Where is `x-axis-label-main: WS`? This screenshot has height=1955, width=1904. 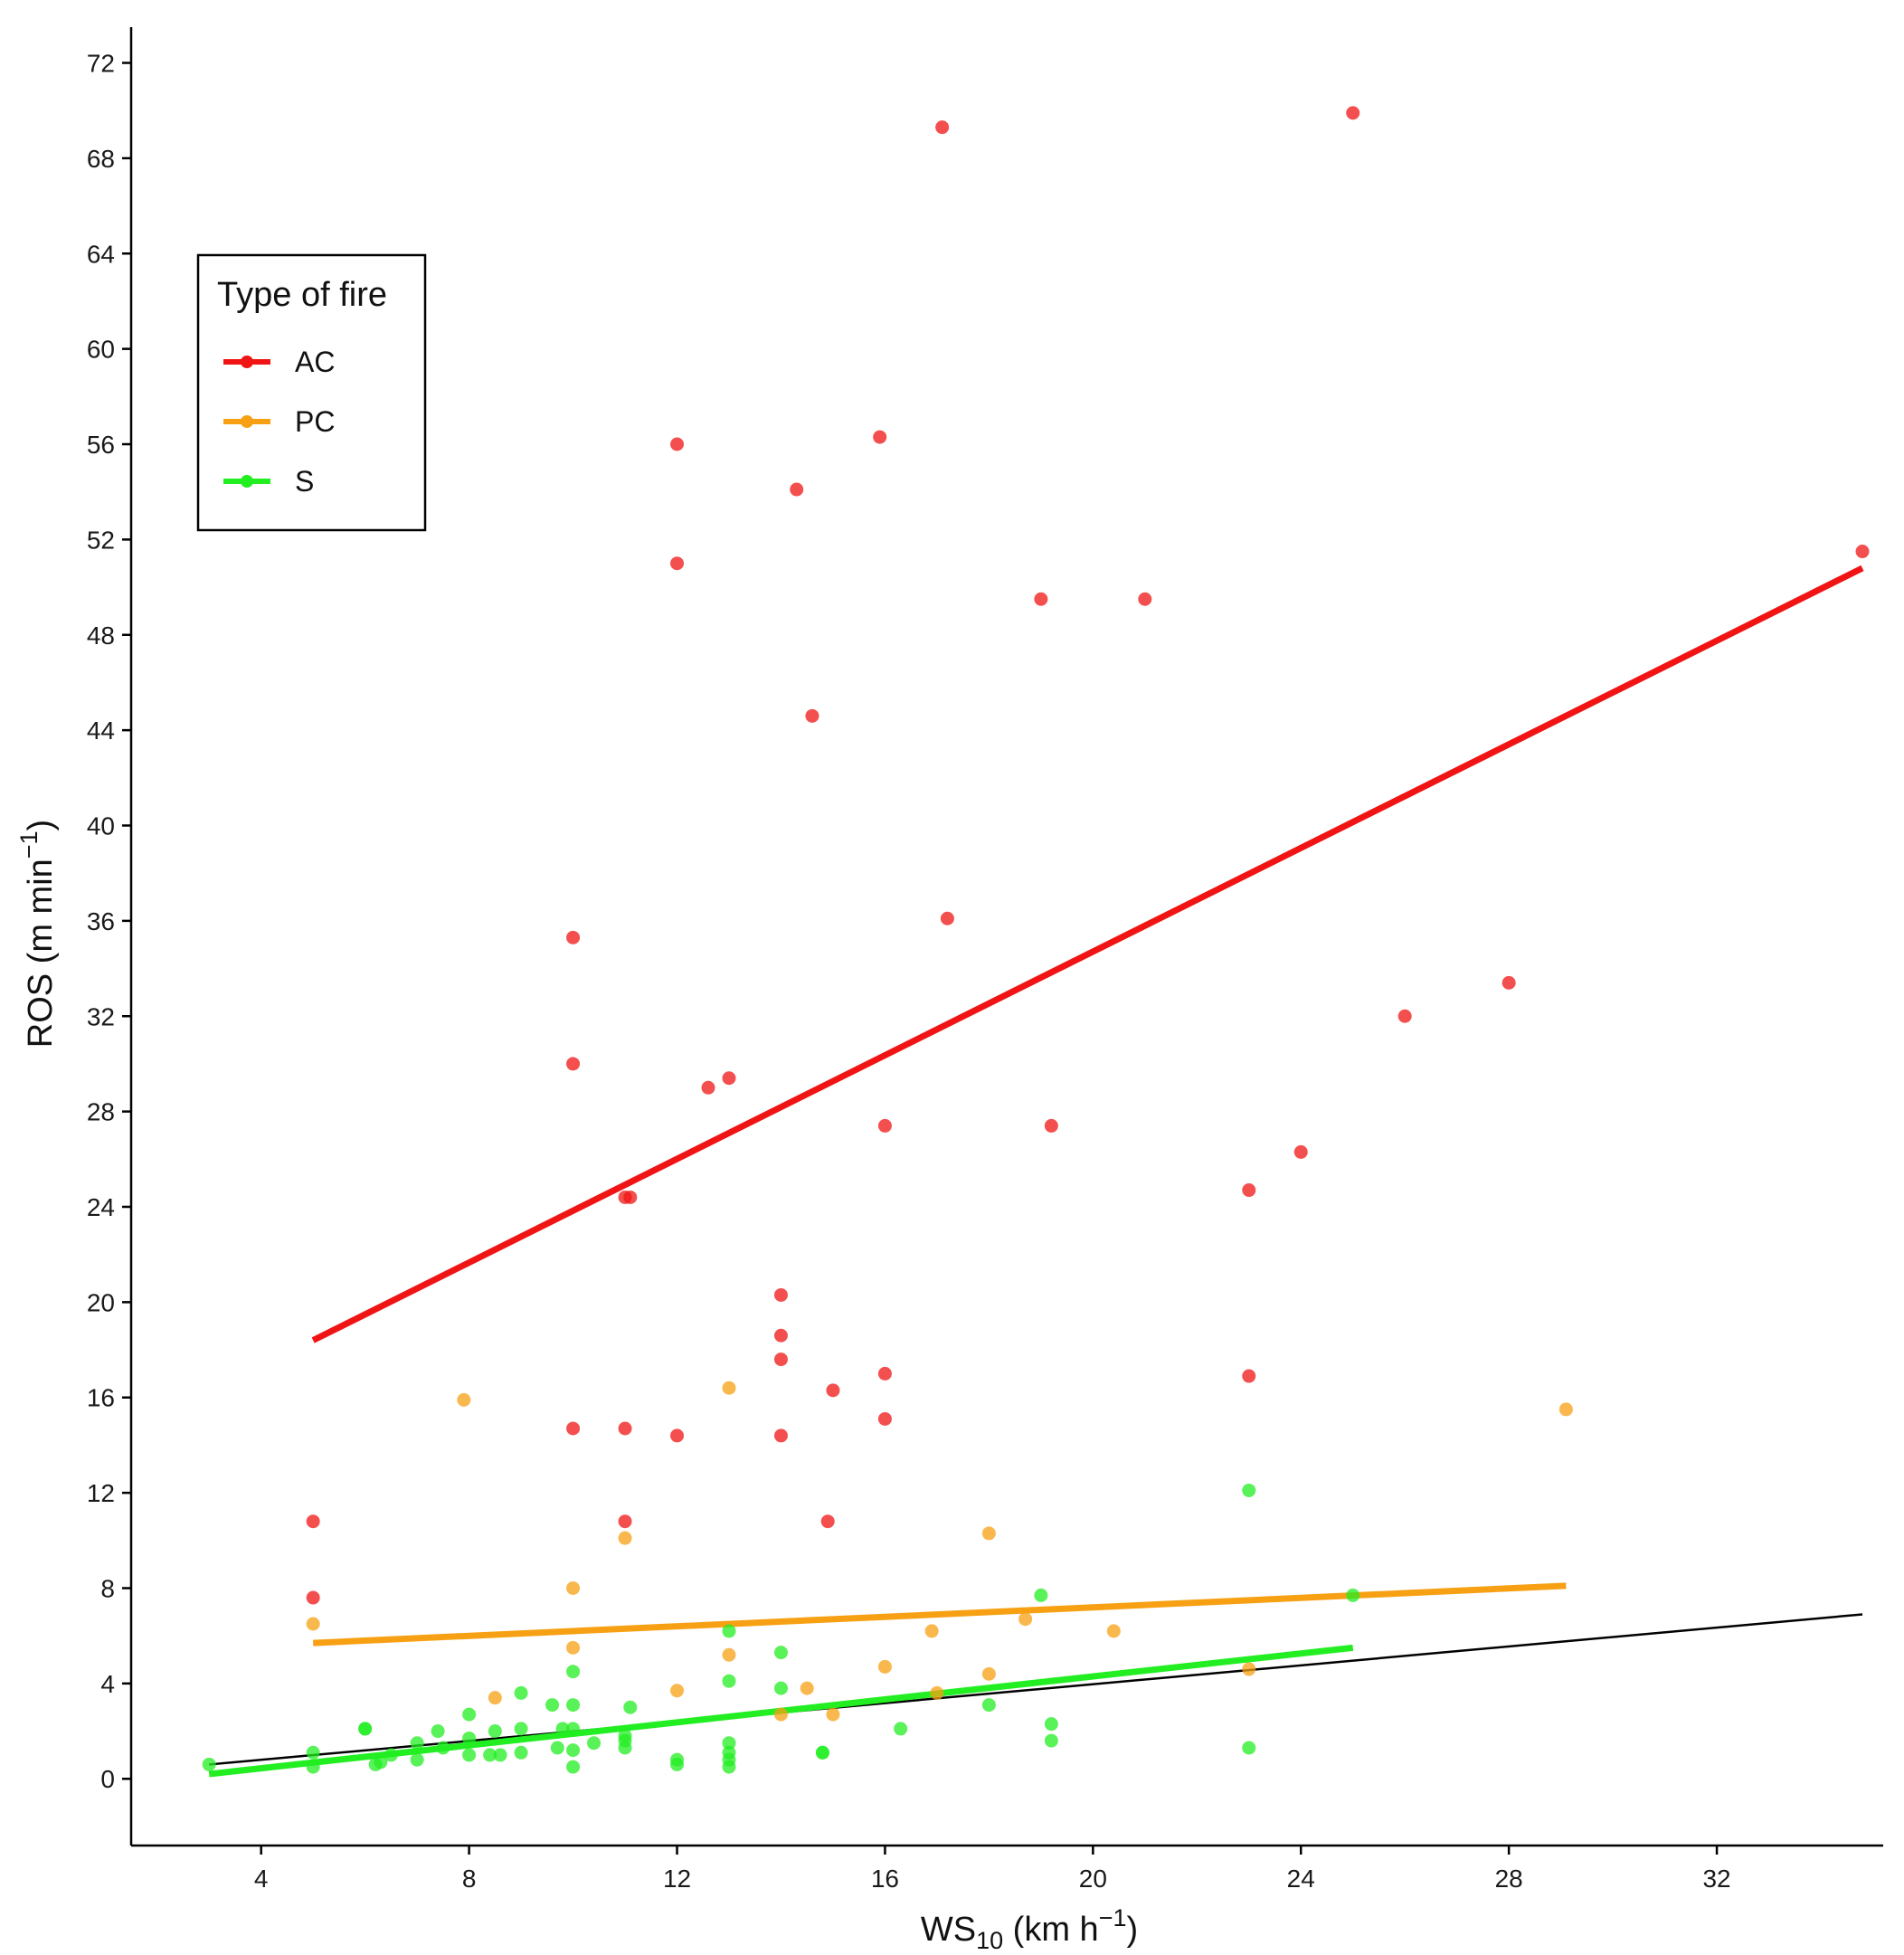
x-axis-label-main: WS is located at coordinates (948, 1930).